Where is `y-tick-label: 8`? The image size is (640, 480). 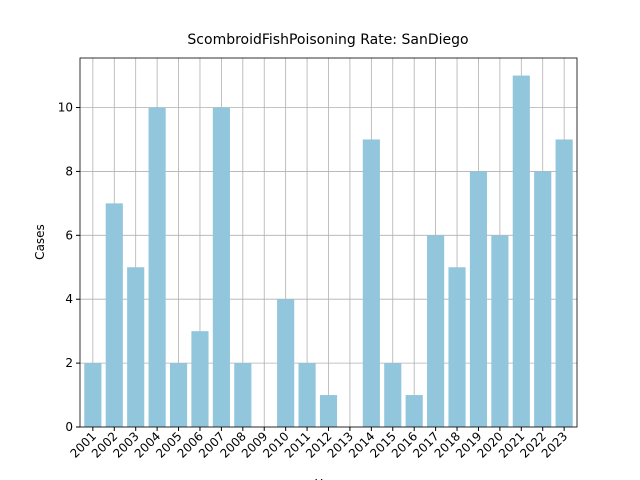
y-tick-label: 8 is located at coordinates (69, 171).